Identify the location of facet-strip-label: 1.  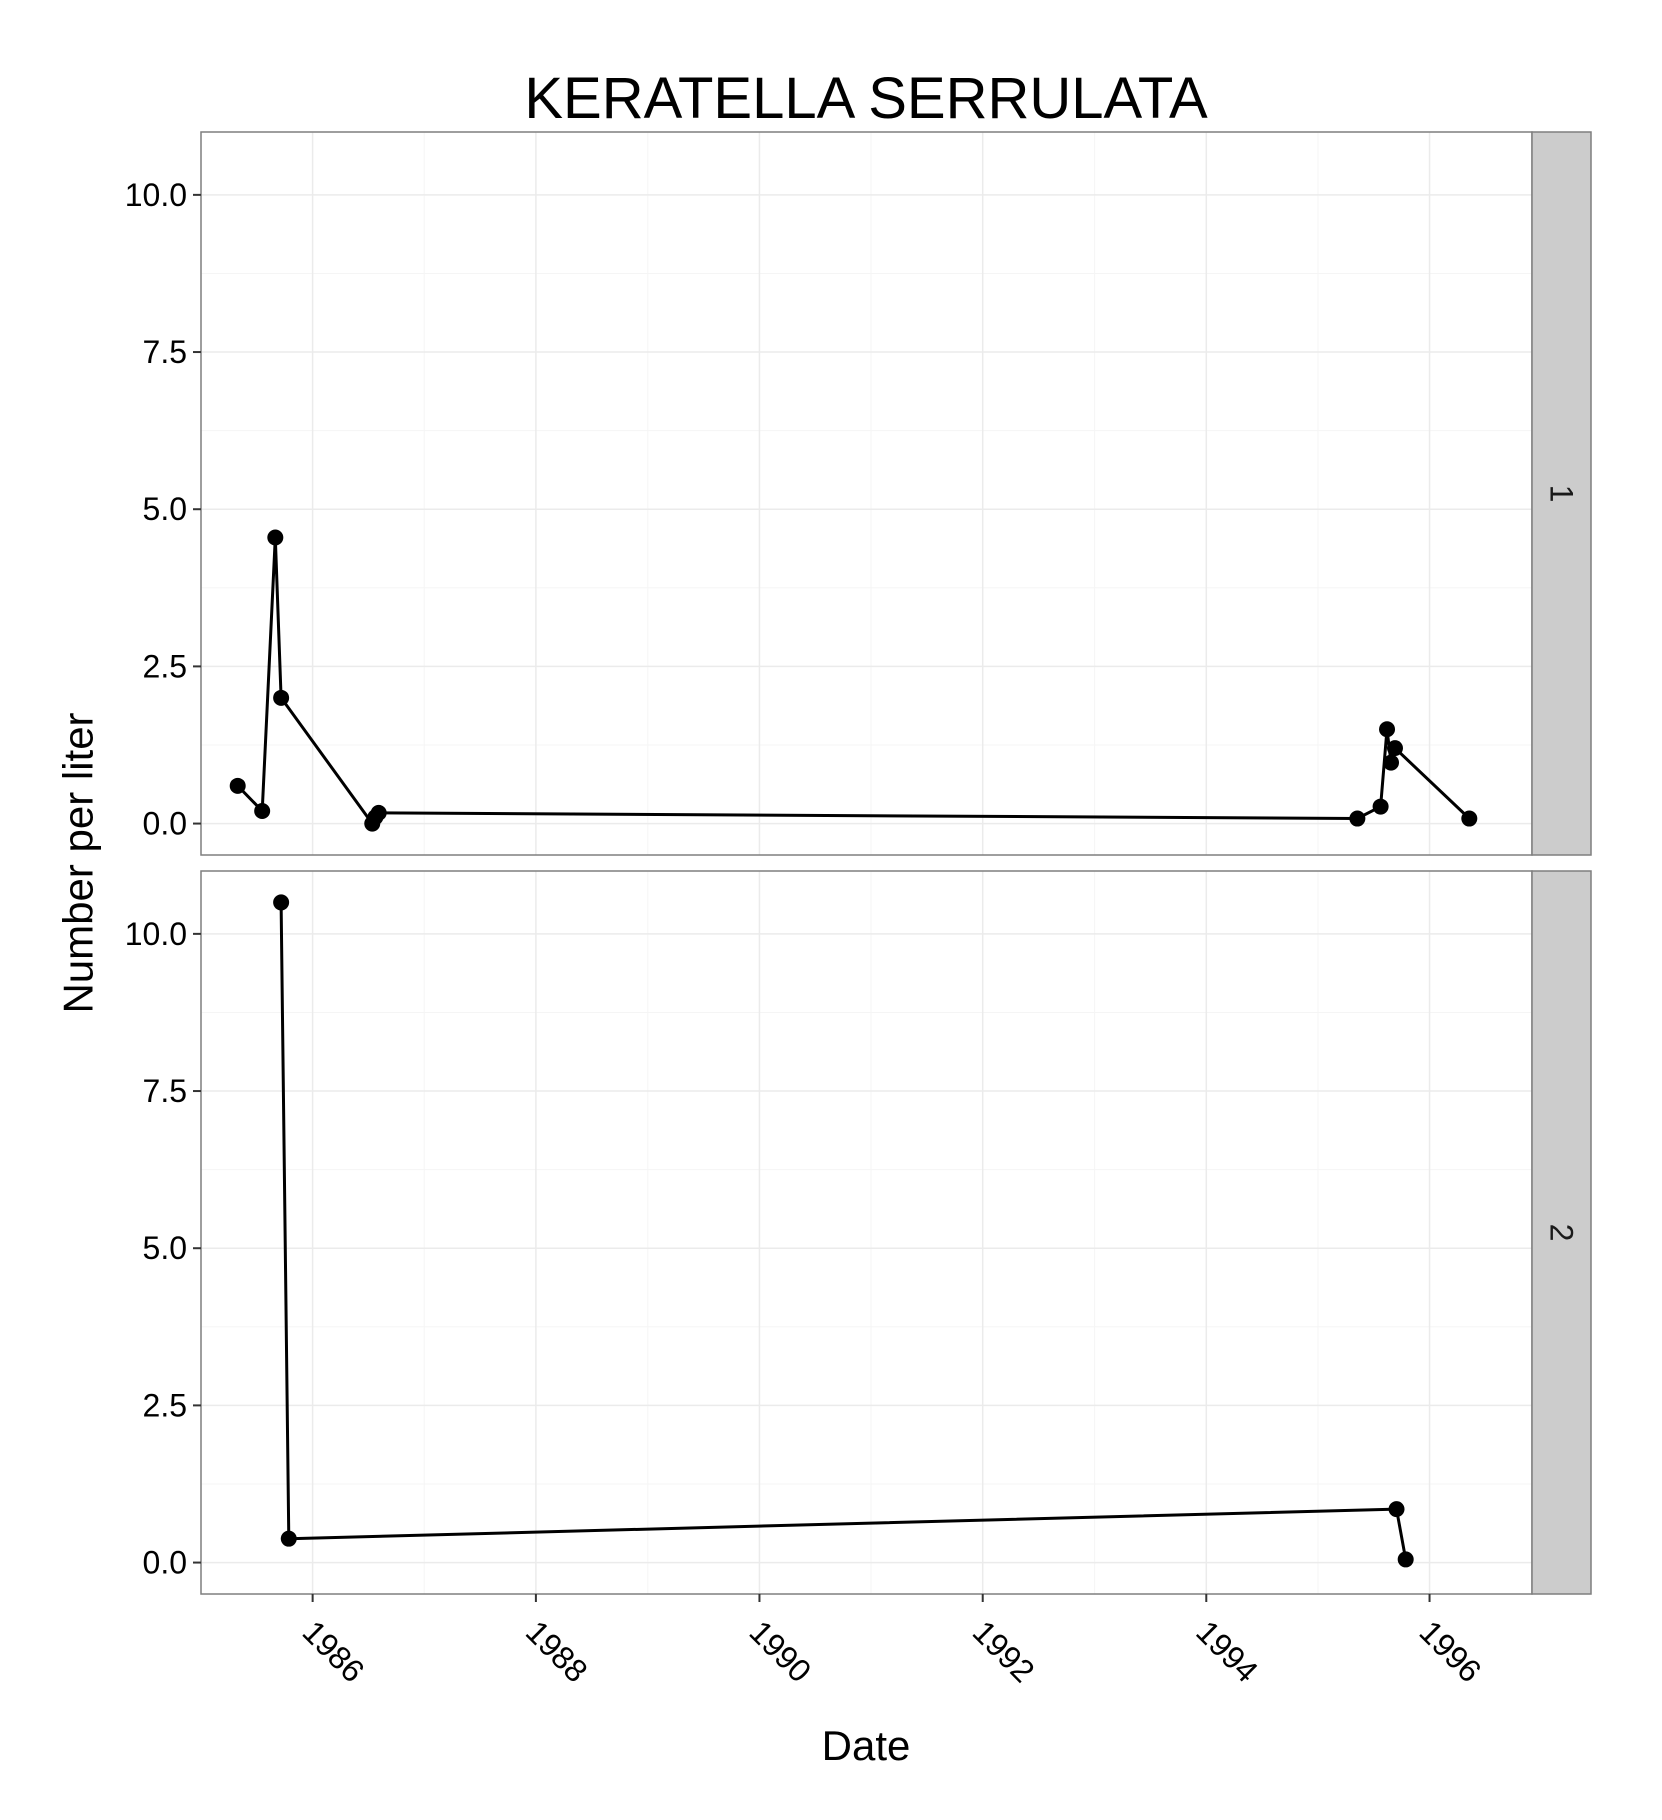
(1562, 494).